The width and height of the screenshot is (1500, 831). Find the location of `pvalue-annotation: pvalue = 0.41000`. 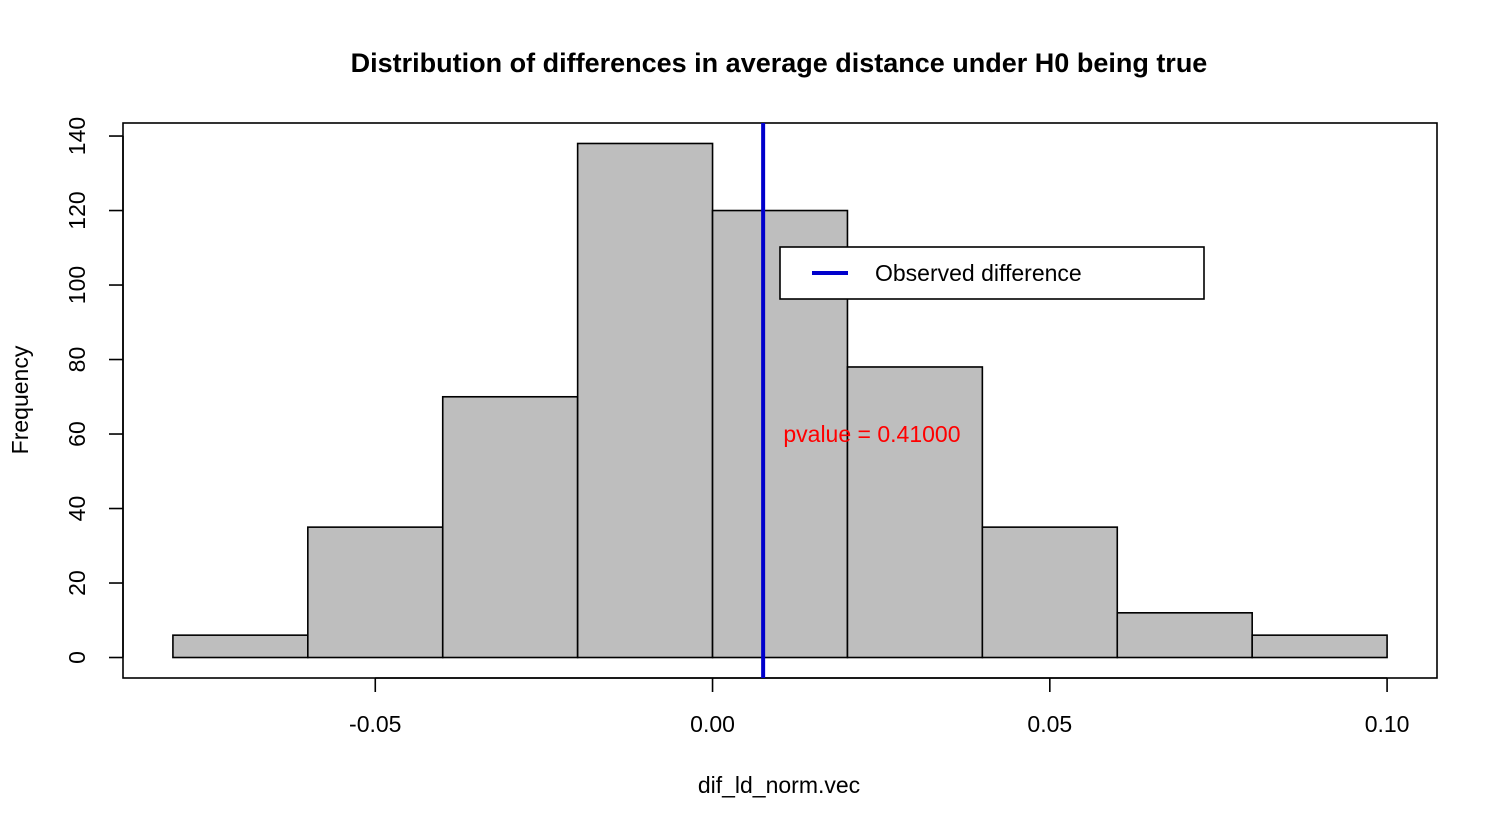

pvalue-annotation: pvalue = 0.41000 is located at coordinates (871, 434).